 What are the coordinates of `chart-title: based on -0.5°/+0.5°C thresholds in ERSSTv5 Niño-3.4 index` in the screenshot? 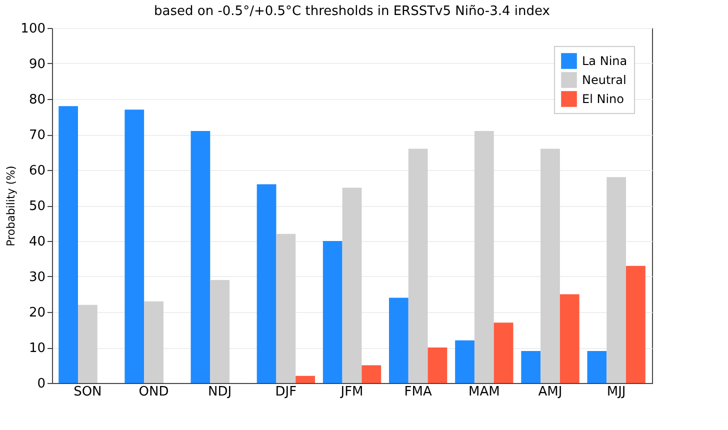 It's located at (352, 11).